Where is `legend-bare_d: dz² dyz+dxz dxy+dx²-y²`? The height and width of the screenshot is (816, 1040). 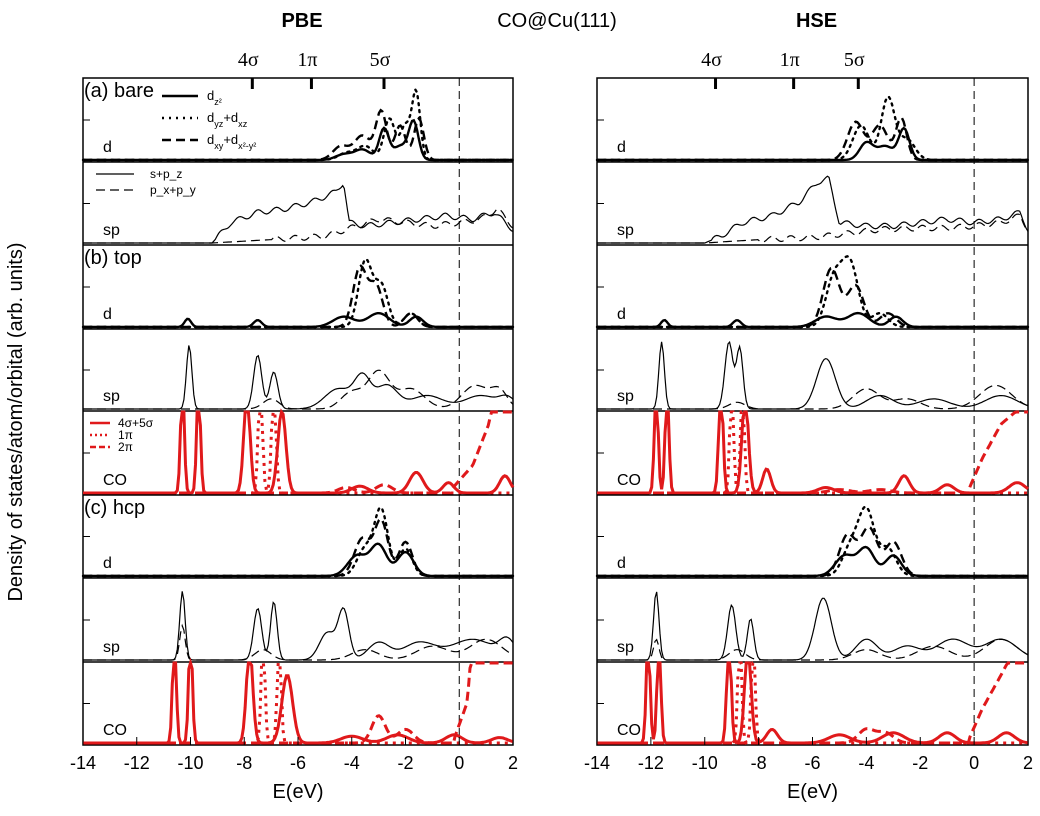
legend-bare_d: dz² dyz+dxz dxy+dx²-y² is located at coordinates (209, 119).